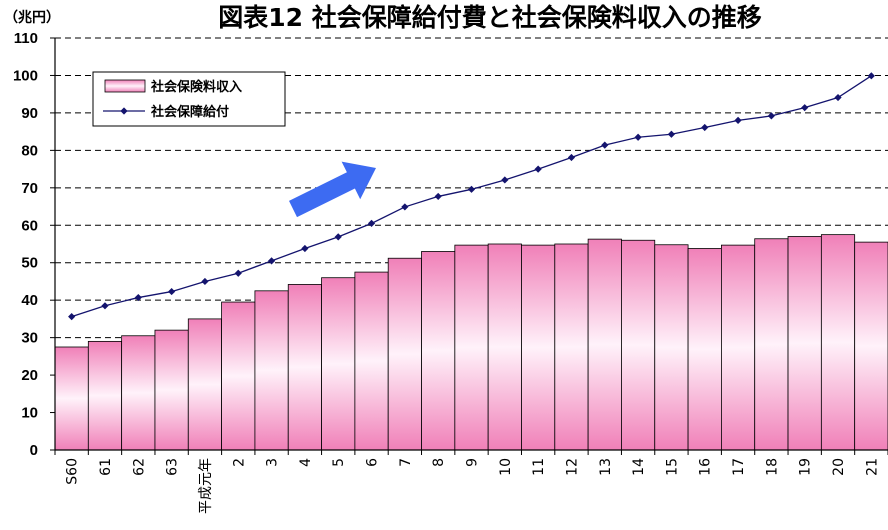 The height and width of the screenshot is (530, 888). Describe the element at coordinates (339, 462) in the screenshot. I see `x-tick-label: 5` at that location.